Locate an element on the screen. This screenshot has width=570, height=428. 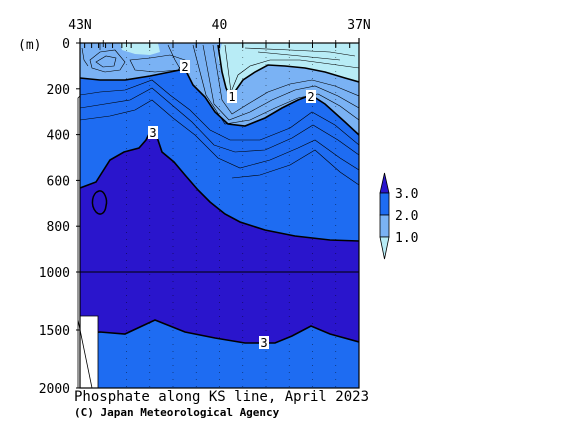
y-tick-label: 400 is located at coordinates (58, 136).